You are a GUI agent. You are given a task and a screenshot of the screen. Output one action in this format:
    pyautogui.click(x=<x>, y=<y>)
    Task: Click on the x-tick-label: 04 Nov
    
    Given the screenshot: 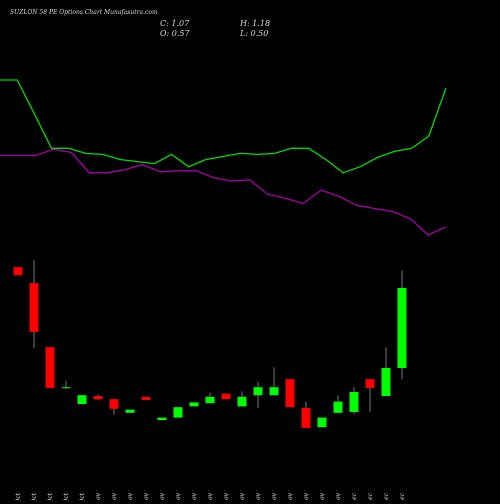 What is the action you would take?
    pyautogui.click(x=114, y=496)
    